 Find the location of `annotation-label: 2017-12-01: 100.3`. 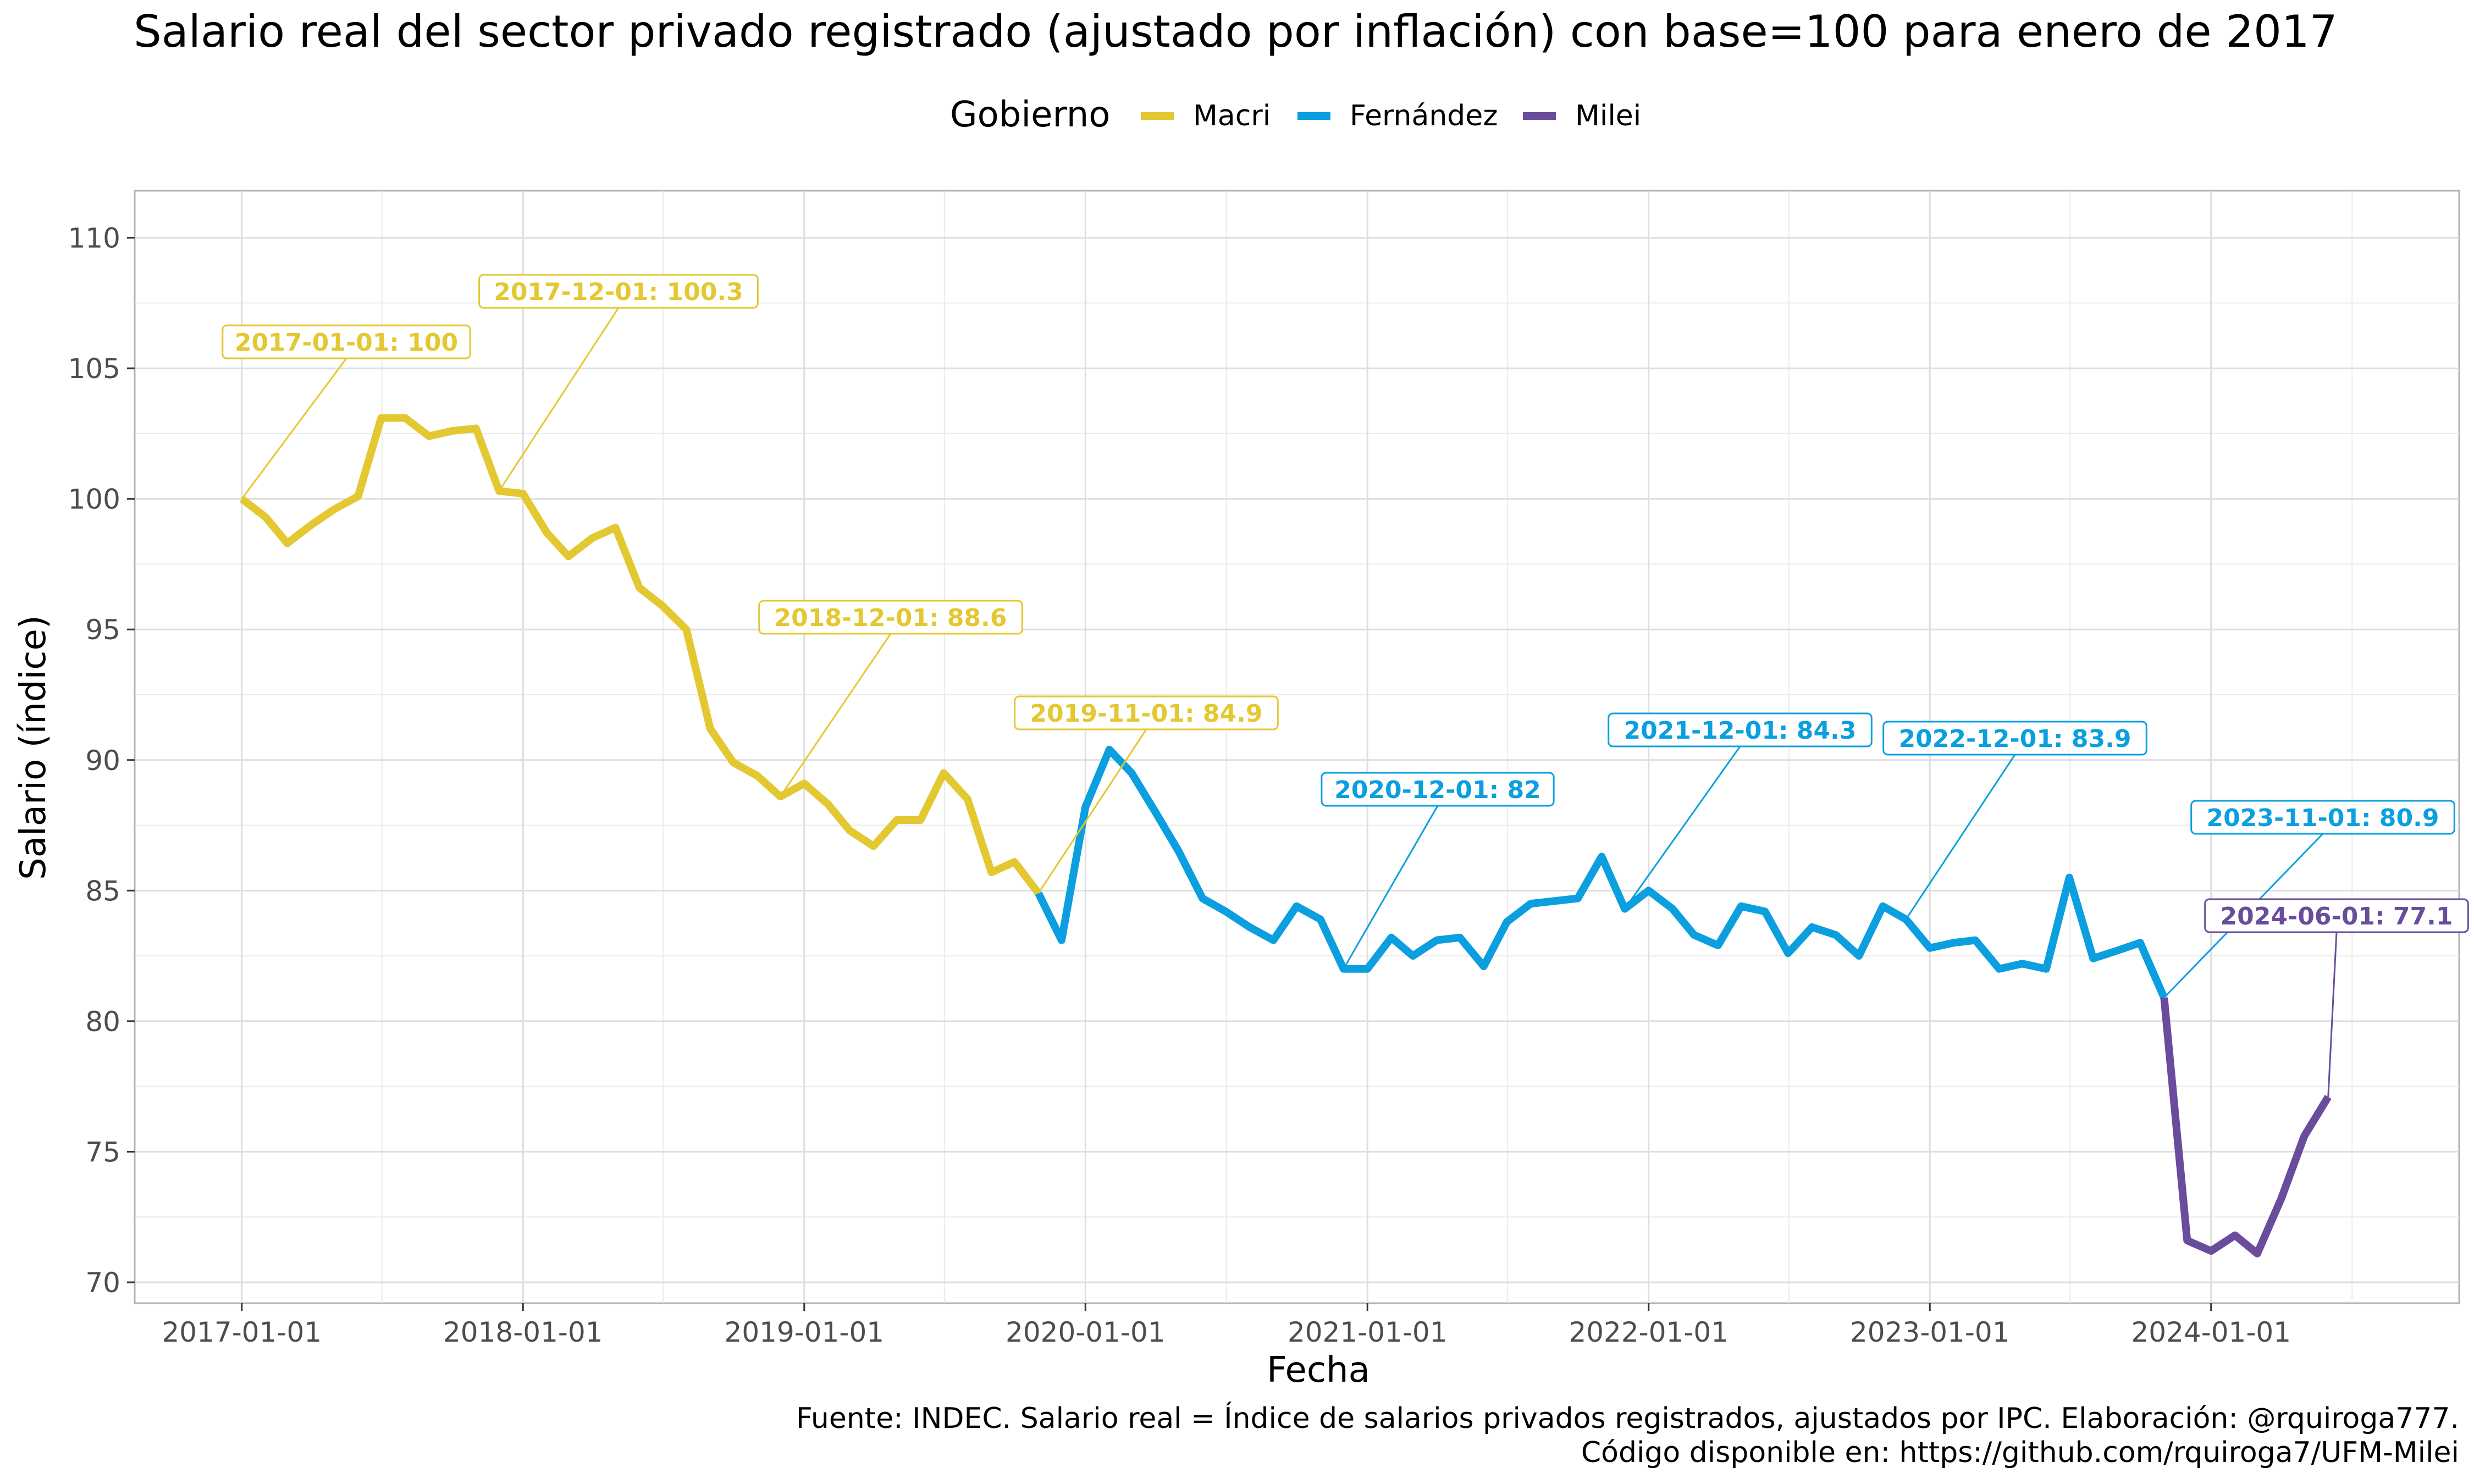

annotation-label: 2017-12-01: 100.3 is located at coordinates (618, 292).